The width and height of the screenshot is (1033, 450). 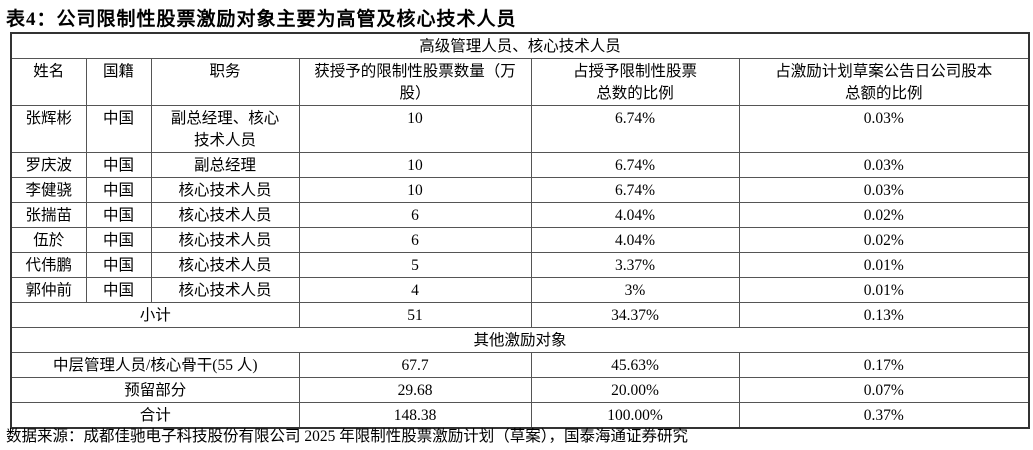 I want to click on table-cell: 0.13%, so click(x=884, y=315).